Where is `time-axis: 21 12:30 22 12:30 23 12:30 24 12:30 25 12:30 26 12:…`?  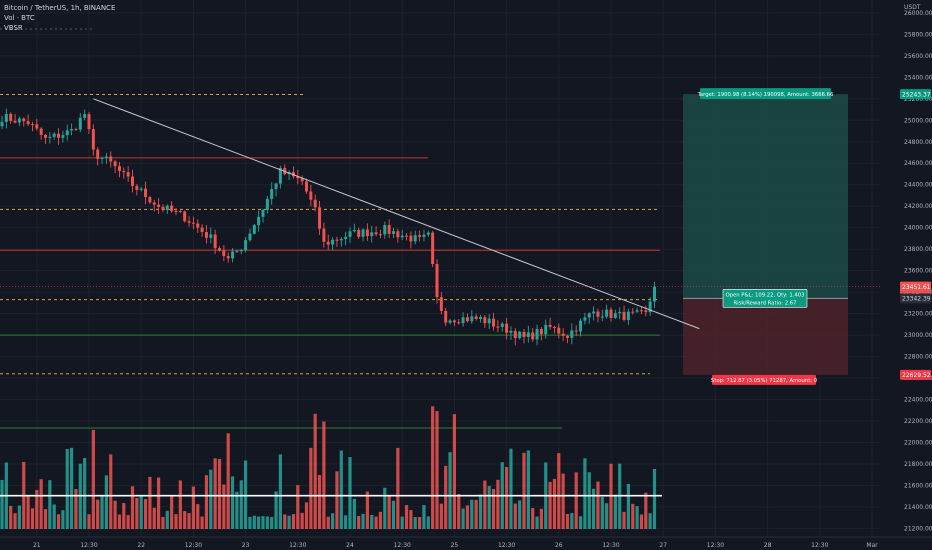
time-axis: 21 12:30 22 12:30 23 12:30 24 12:30 25 12:30 26 12:… is located at coordinates (466, 542).